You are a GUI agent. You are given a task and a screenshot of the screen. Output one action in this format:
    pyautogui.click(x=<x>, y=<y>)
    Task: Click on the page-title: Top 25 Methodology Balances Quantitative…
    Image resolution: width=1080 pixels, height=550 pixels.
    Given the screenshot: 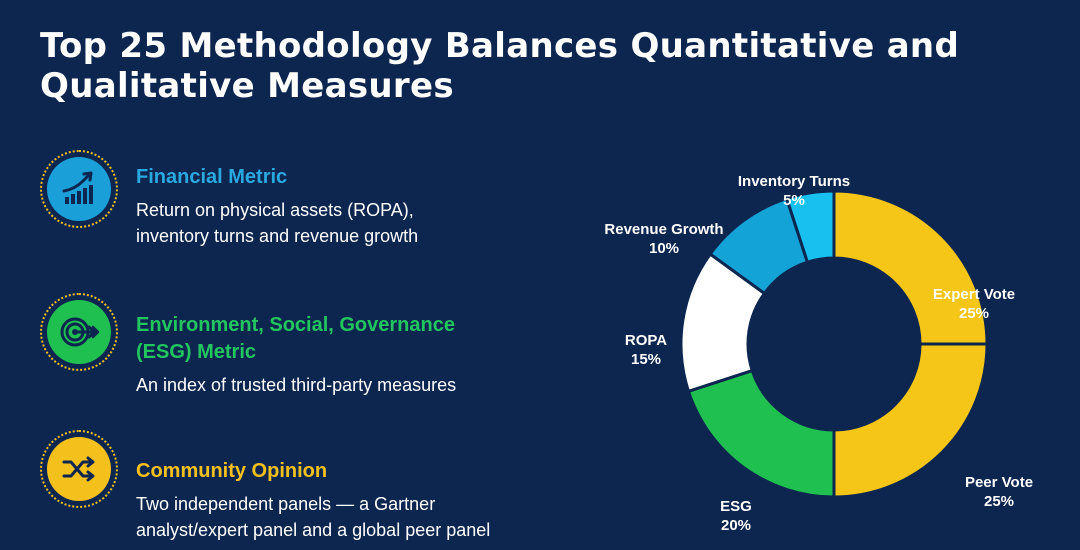 What is the action you would take?
    pyautogui.click(x=540, y=66)
    